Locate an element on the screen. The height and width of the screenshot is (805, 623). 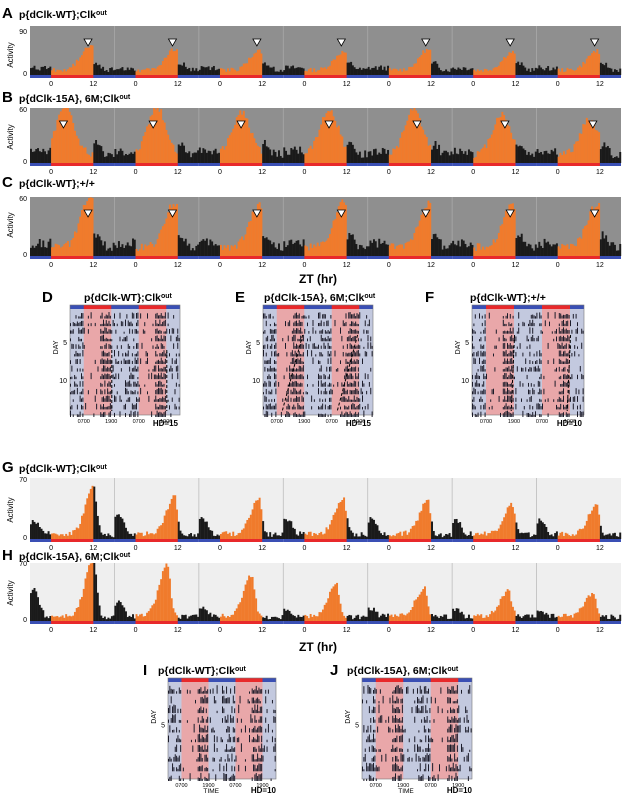
ytick-max-b: 60 is located at coordinates (23, 110).